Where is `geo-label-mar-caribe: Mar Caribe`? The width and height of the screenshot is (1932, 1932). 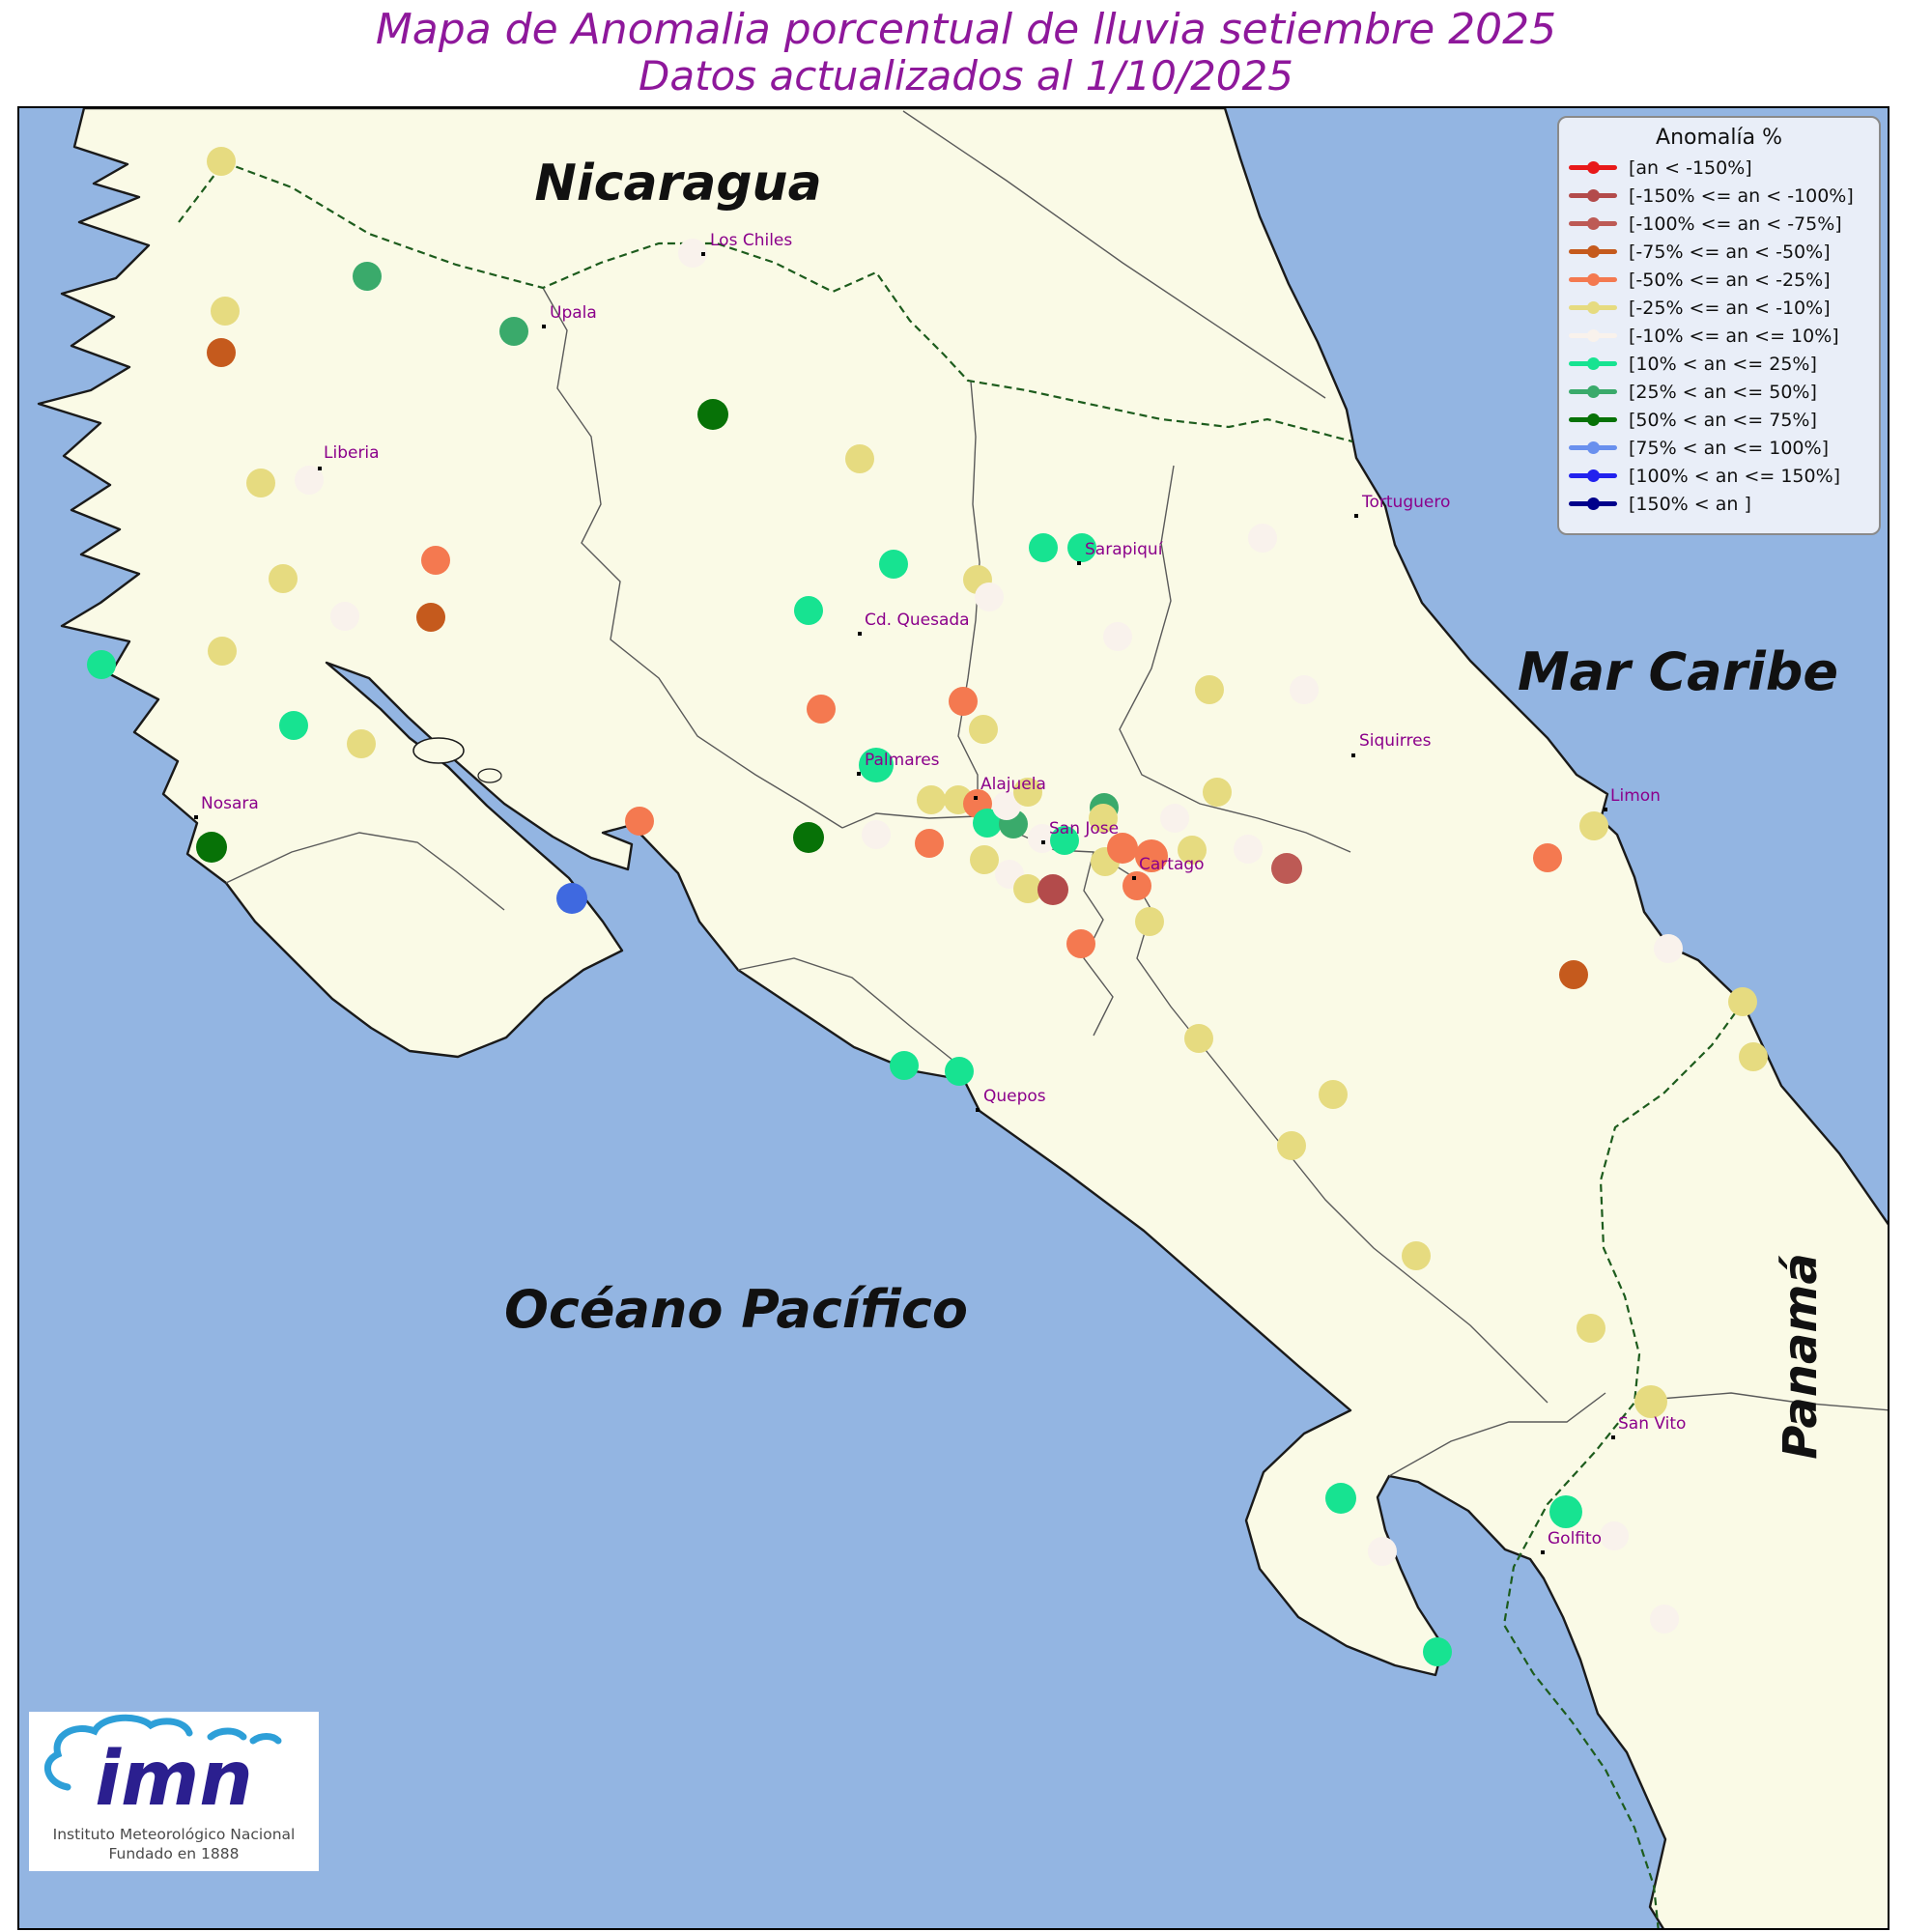
geo-label-mar-caribe: Mar Caribe is located at coordinates (1678, 671).